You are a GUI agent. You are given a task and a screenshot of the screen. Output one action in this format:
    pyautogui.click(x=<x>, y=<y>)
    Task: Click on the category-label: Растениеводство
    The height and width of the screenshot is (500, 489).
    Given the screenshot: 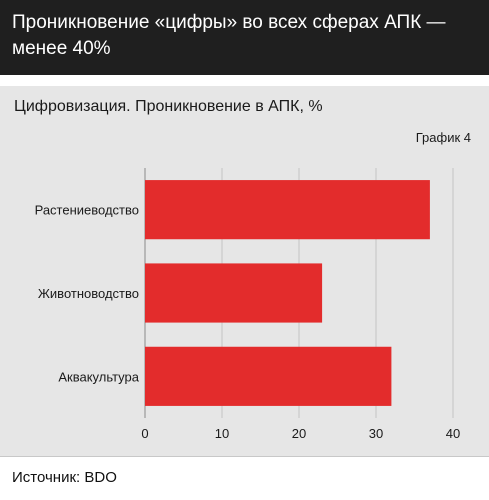 What is the action you would take?
    pyautogui.click(x=87, y=210)
    